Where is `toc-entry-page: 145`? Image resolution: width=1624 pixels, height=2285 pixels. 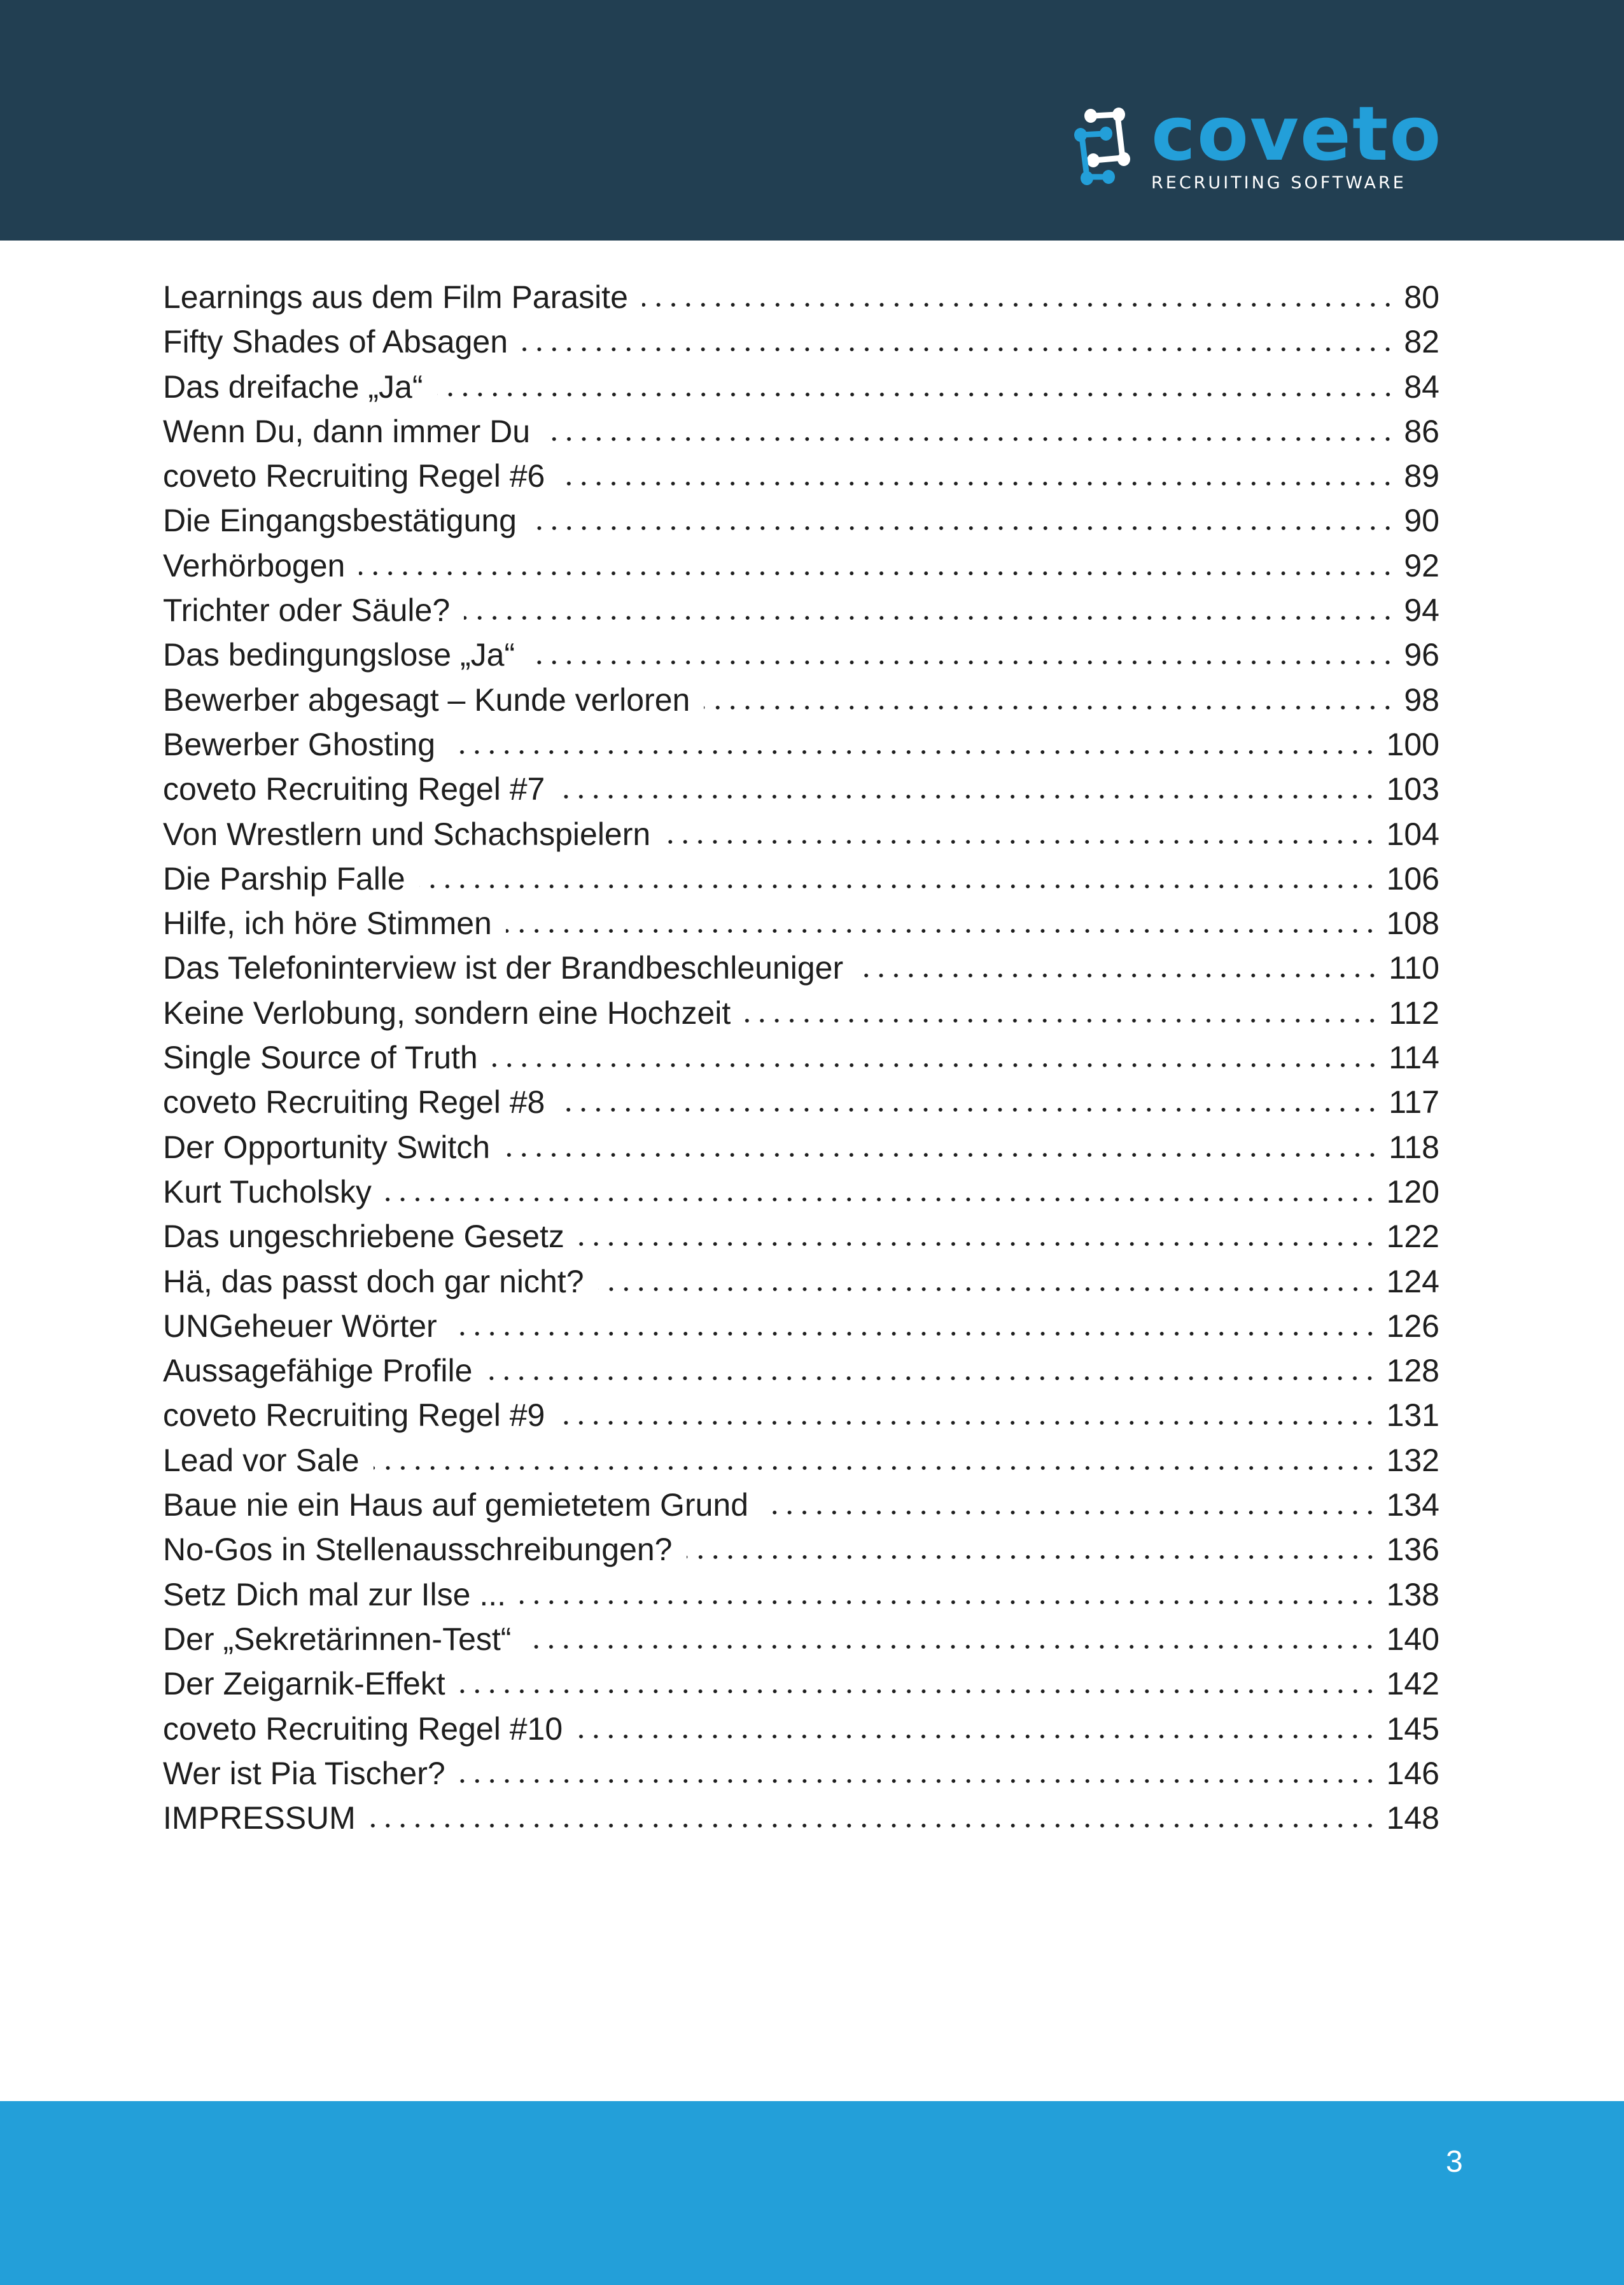 toc-entry-page: 145 is located at coordinates (1412, 1729).